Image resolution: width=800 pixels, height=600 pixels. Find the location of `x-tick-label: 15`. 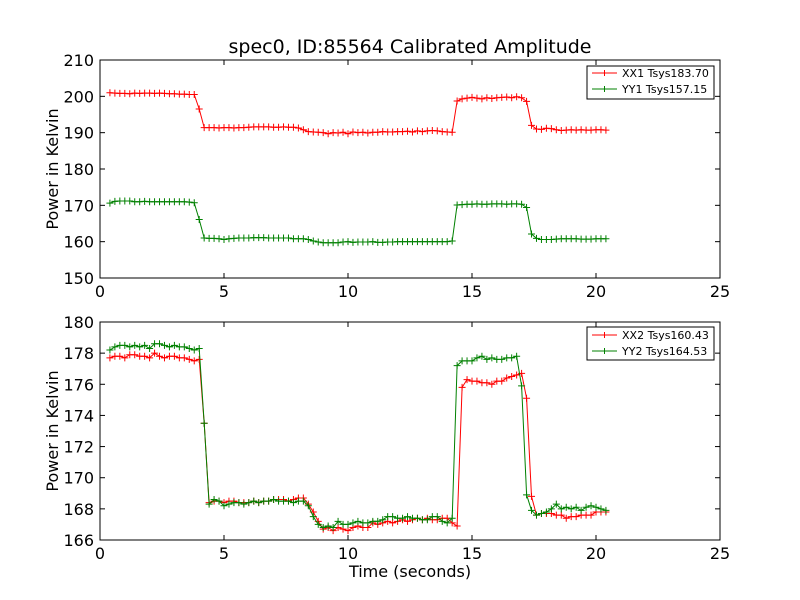

x-tick-label: 15 is located at coordinates (472, 291).